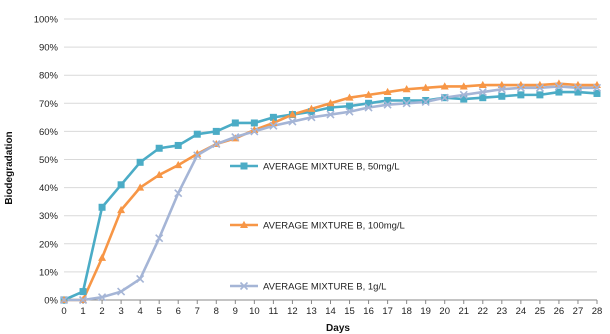  What do you see at coordinates (521, 311) in the screenshot?
I see `x-tick-label: 24` at bounding box center [521, 311].